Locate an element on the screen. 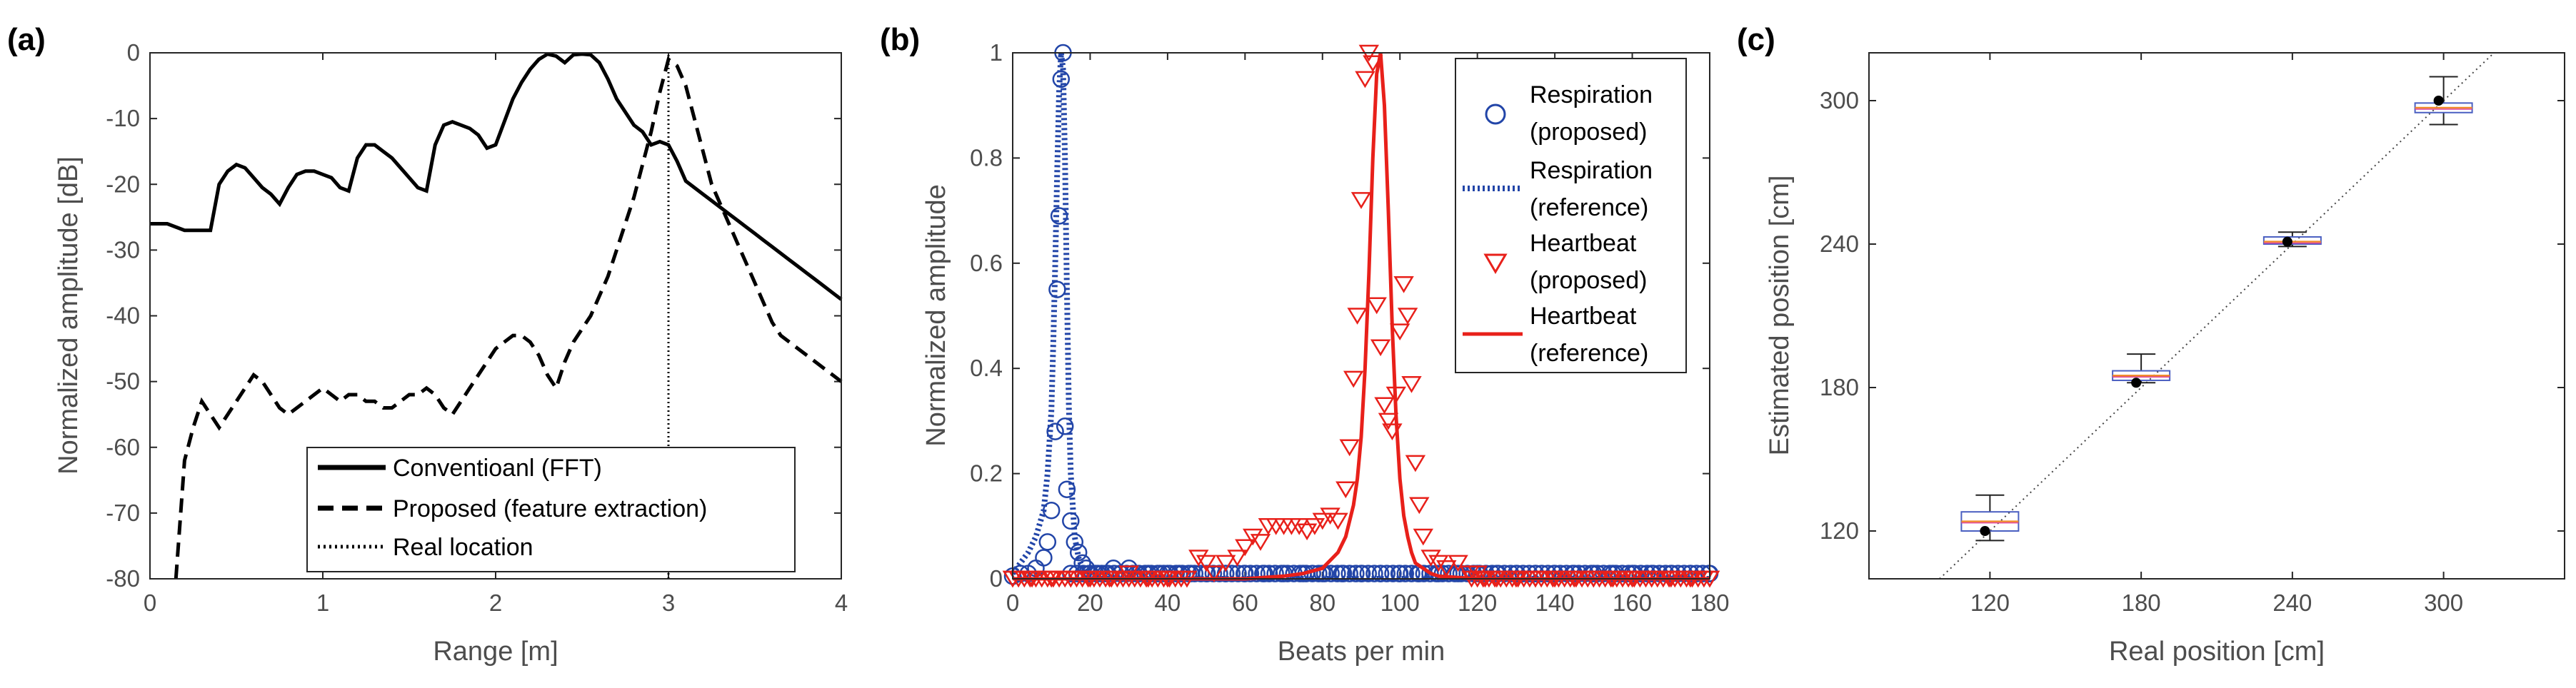 This screenshot has width=2576, height=688. panel-b-x-axis-label: Beats per min is located at coordinates (1361, 652).